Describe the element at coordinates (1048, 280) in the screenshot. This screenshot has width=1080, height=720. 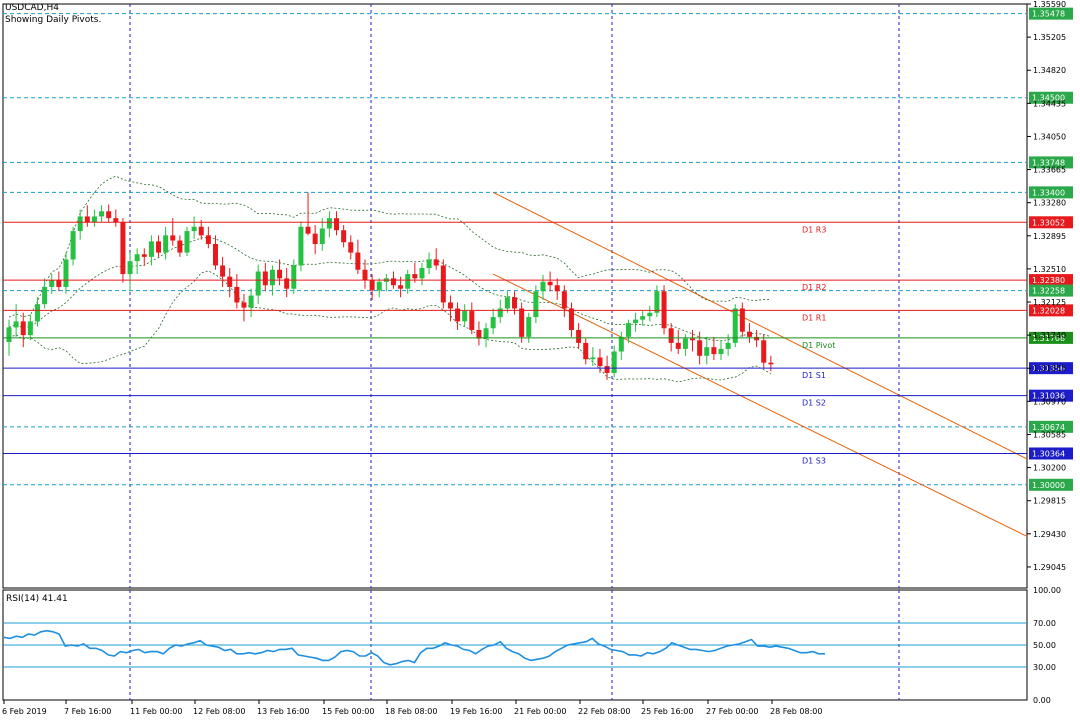
I see `pivot-price-label: 1.32380` at that location.